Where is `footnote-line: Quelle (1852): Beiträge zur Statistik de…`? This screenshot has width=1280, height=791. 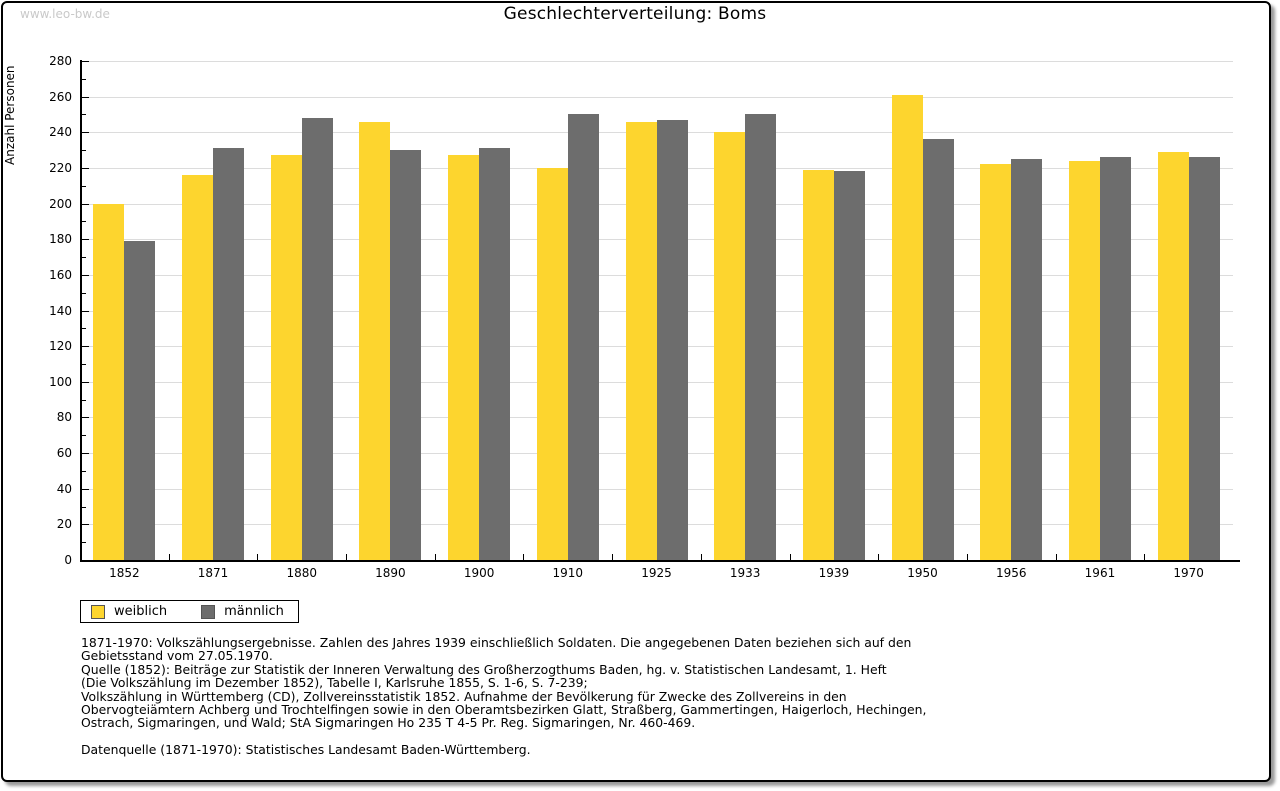
footnote-line: Quelle (1852): Beiträge zur Statistik de… is located at coordinates (484, 669).